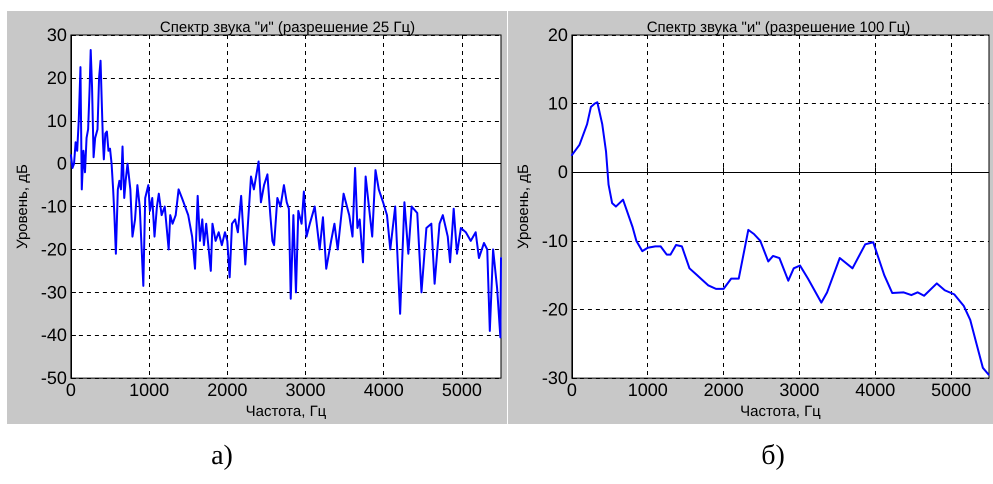 This screenshot has height=484, width=993. What do you see at coordinates (288, 27) in the screenshot?
I see `chart-title: Спектр звука "и" (разрешение 25 Гц)` at bounding box center [288, 27].